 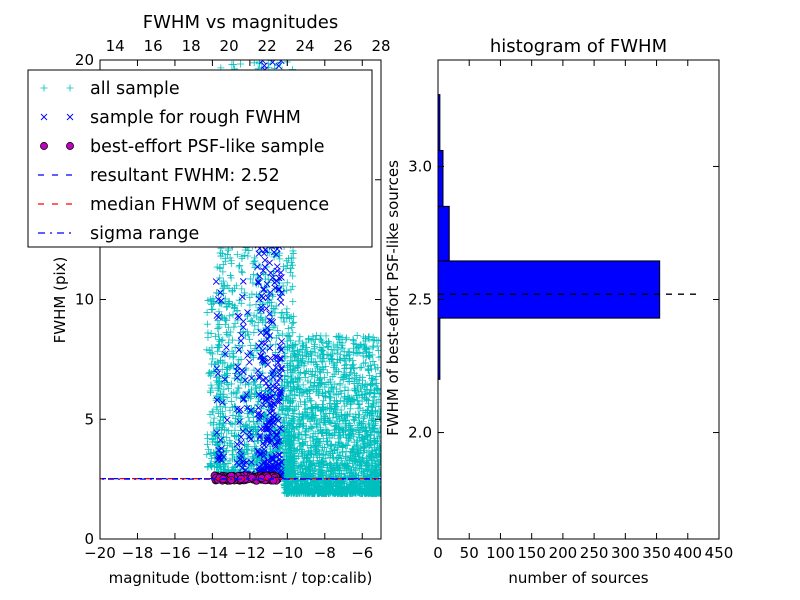 I want to click on x-tick-label: 250, so click(x=594, y=553).